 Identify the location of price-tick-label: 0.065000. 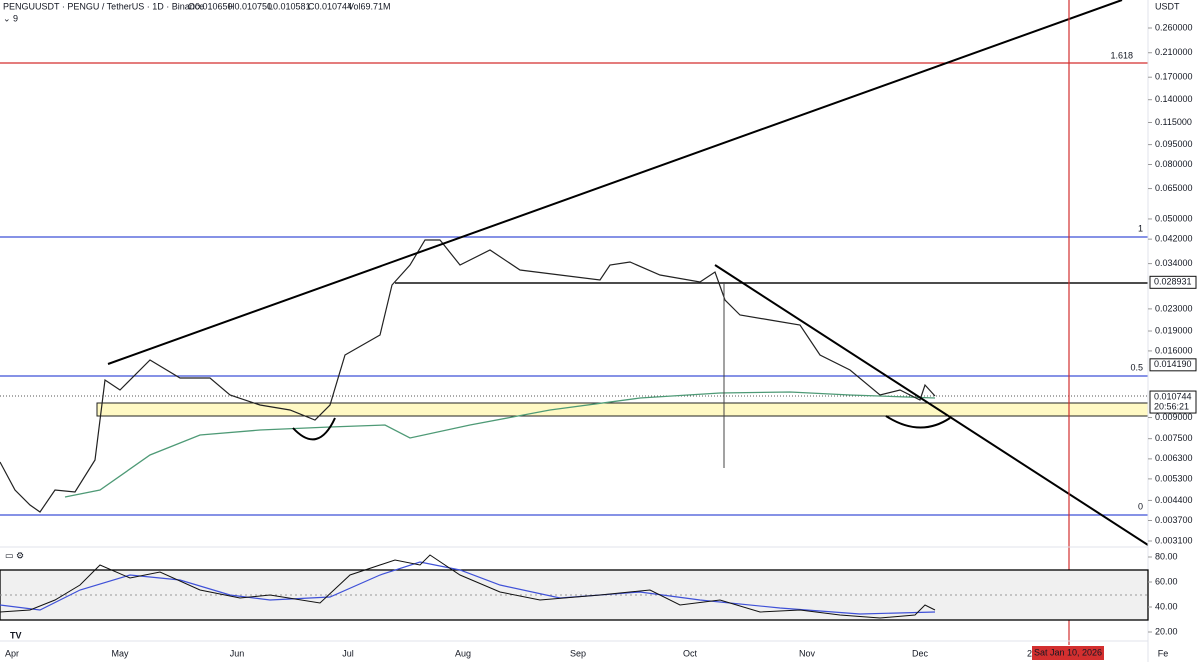
(1174, 188).